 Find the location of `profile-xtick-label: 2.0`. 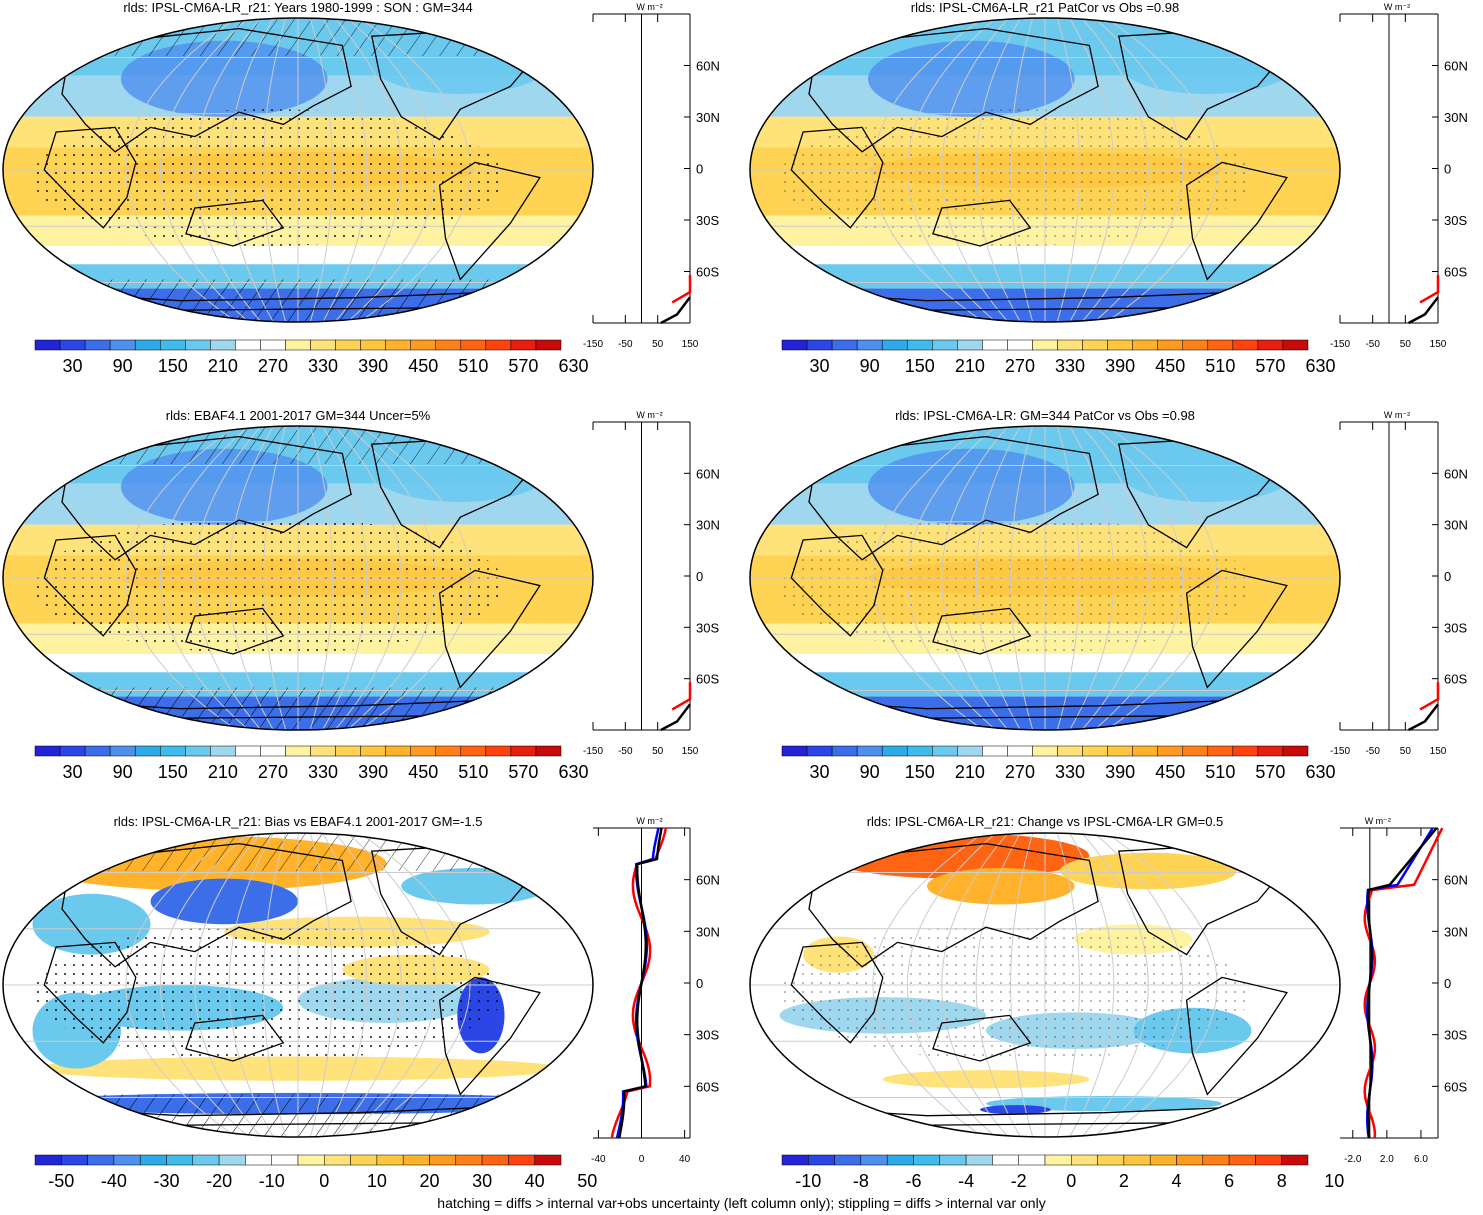

profile-xtick-label: 2.0 is located at coordinates (1387, 1159).